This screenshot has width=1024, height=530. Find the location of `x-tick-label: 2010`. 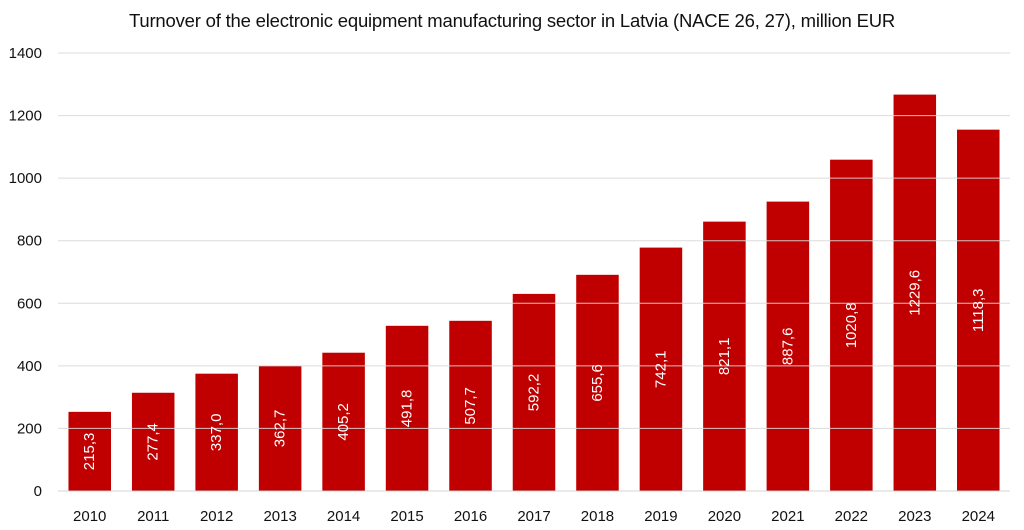

x-tick-label: 2010 is located at coordinates (89, 516).